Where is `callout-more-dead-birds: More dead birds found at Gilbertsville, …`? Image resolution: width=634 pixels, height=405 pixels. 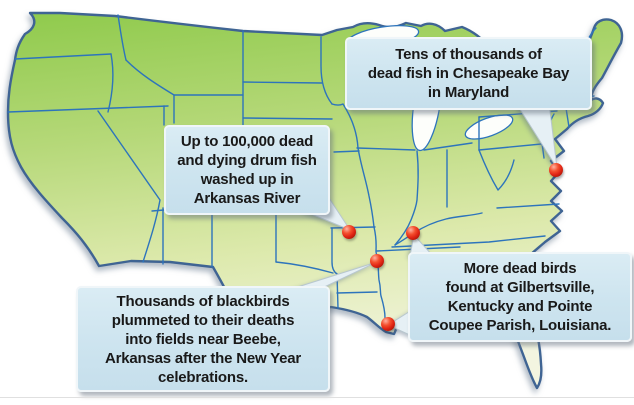 callout-more-dead-birds: More dead birds found at Gilbertsville, … is located at coordinates (520, 297).